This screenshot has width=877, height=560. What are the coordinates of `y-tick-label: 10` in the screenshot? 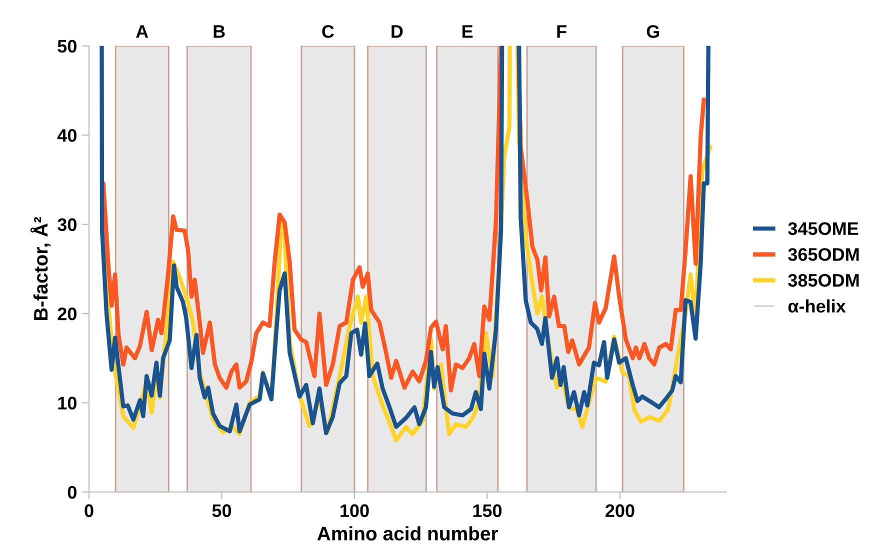 It's located at (67, 403).